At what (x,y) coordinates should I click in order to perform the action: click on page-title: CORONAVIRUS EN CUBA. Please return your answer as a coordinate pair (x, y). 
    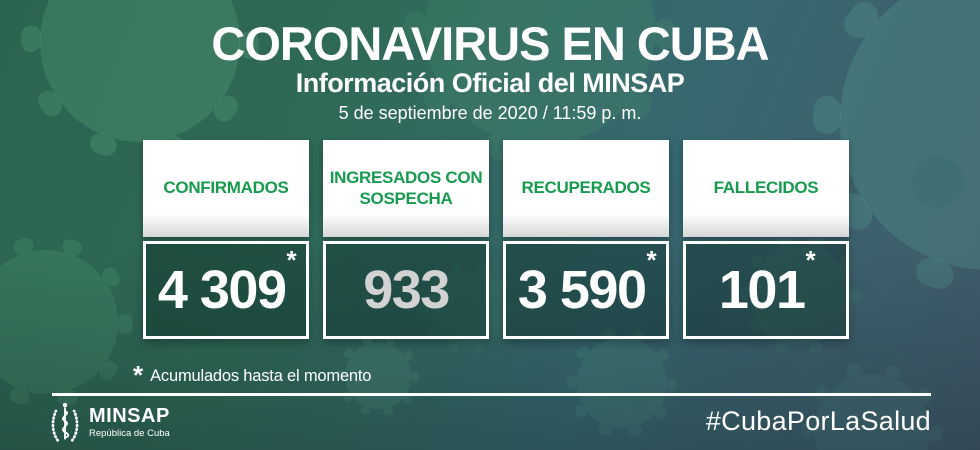
    Looking at the image, I should click on (490, 43).